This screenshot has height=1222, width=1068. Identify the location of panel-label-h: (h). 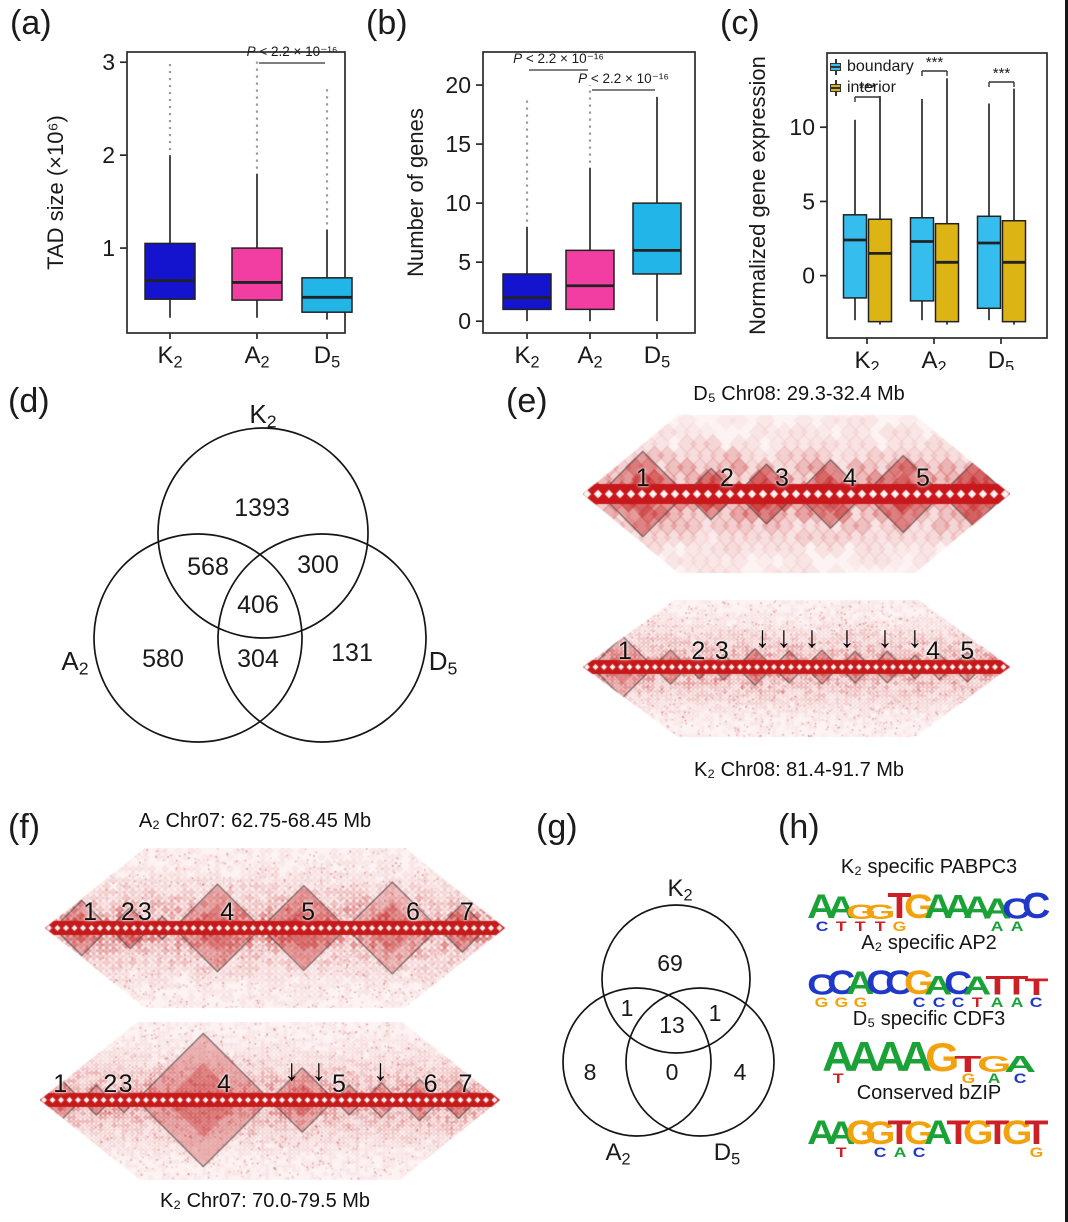
(799, 827).